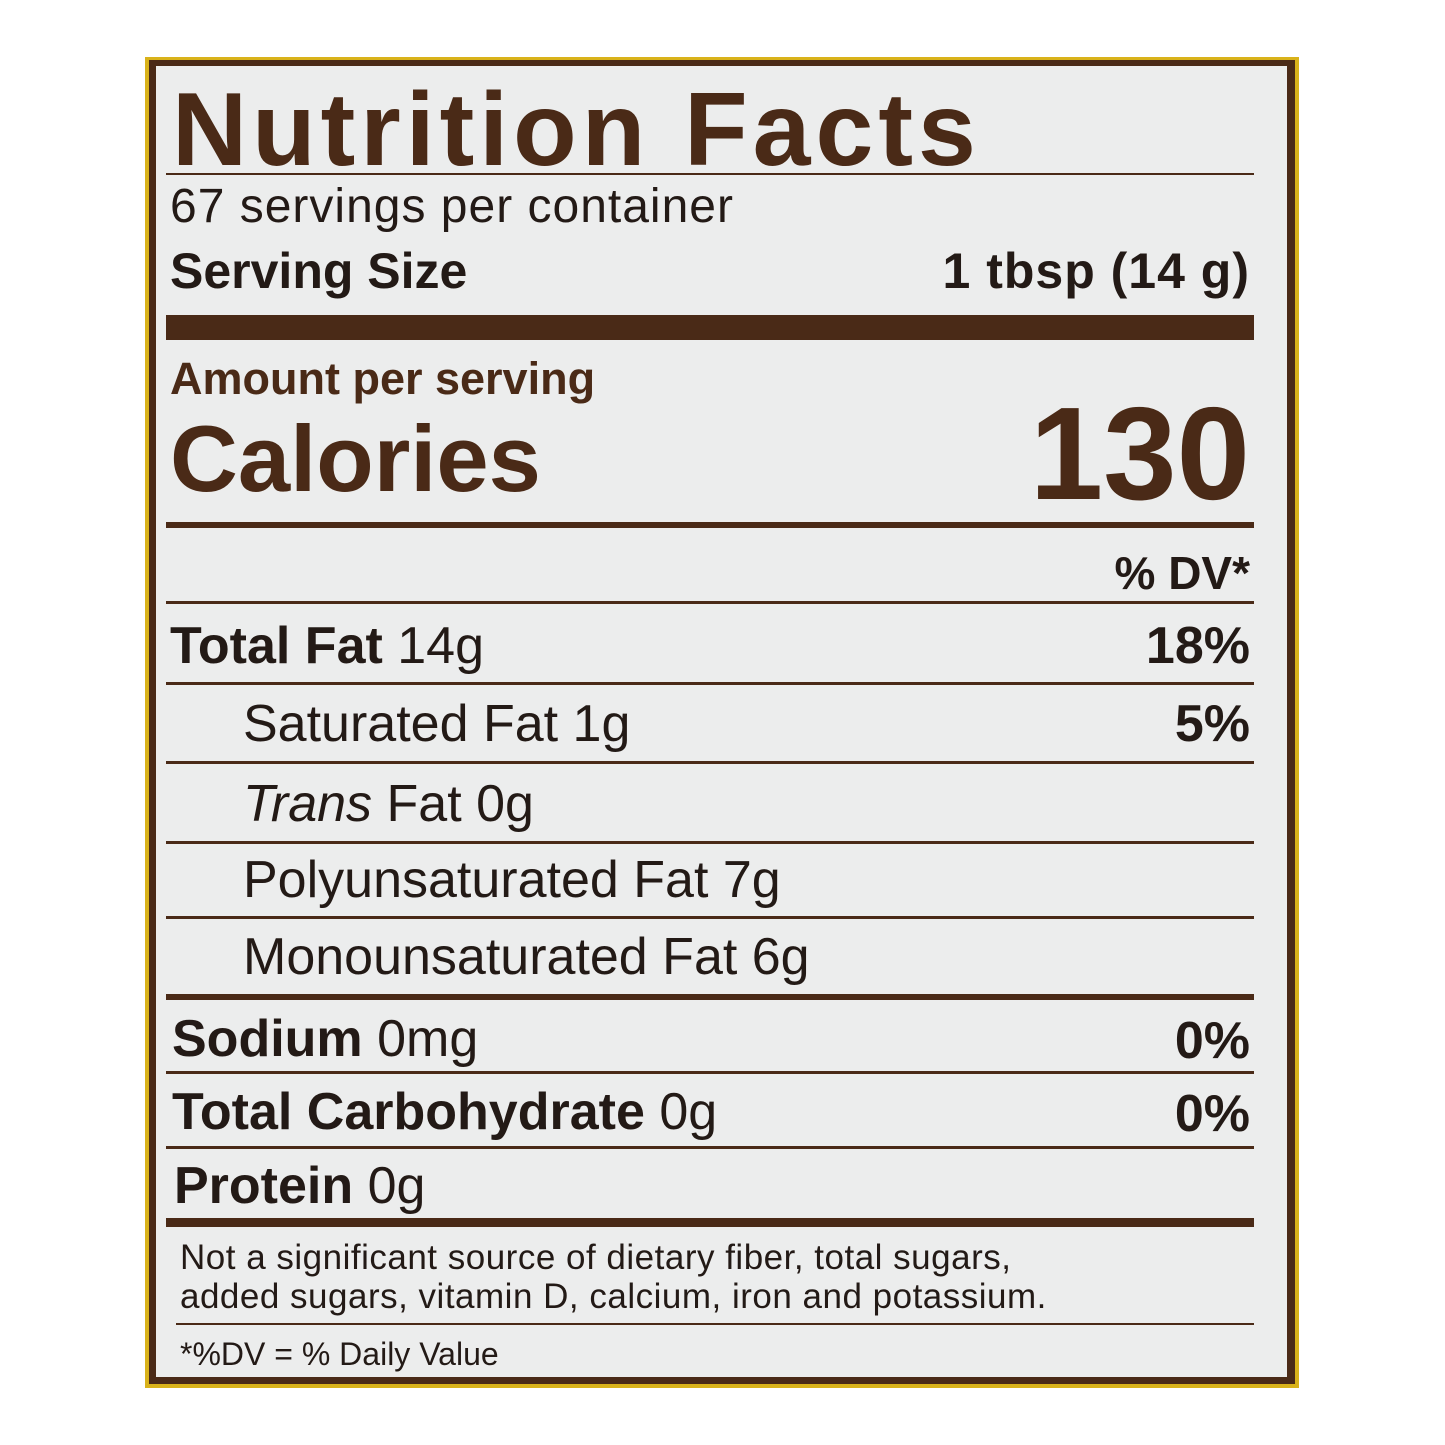 This screenshot has height=1445, width=1445. Describe the element at coordinates (1139, 453) in the screenshot. I see `calories-value: 130` at that location.